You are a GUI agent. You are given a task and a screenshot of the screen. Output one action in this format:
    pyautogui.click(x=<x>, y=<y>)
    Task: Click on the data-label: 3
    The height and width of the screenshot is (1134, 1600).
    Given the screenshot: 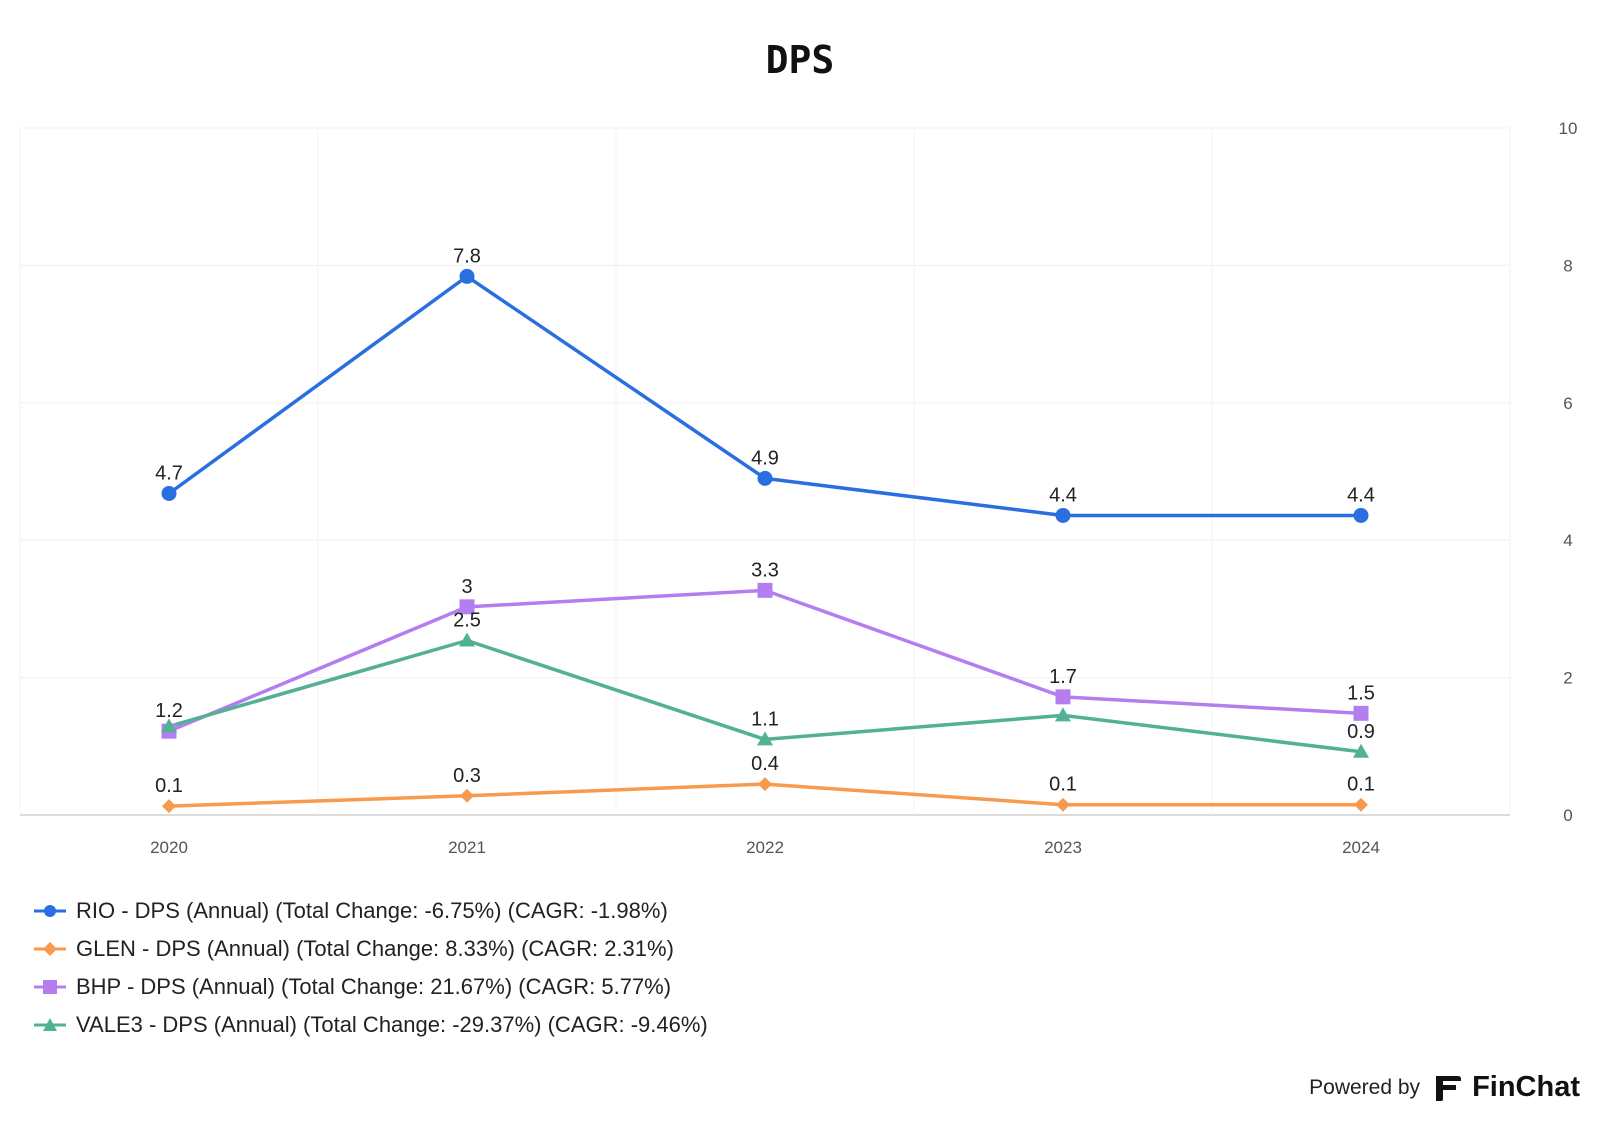 What is the action you would take?
    pyautogui.click(x=466, y=587)
    